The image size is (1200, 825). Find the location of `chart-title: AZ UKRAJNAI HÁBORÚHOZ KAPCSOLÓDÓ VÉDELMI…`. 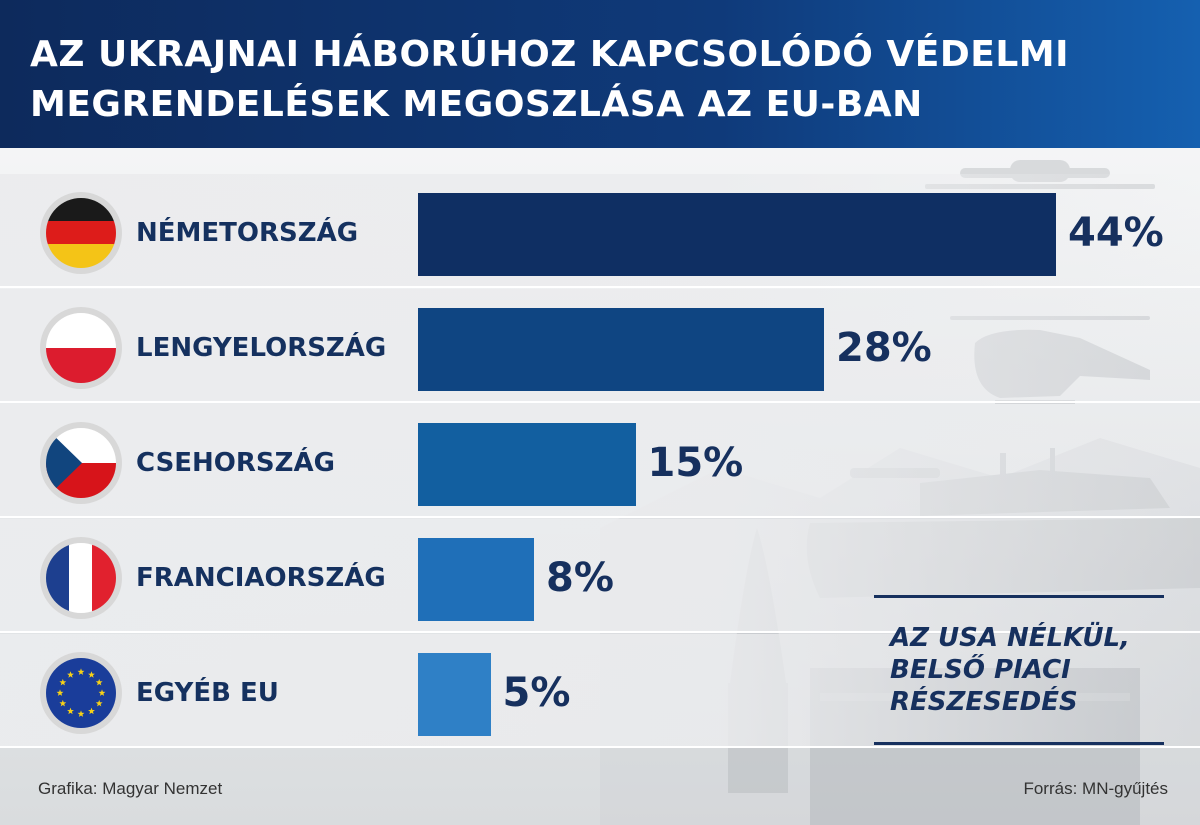

chart-title: AZ UKRAJNAI HÁBORÚHOZ KAPCSOLÓDÓ VÉDELMI… is located at coordinates (615, 80).